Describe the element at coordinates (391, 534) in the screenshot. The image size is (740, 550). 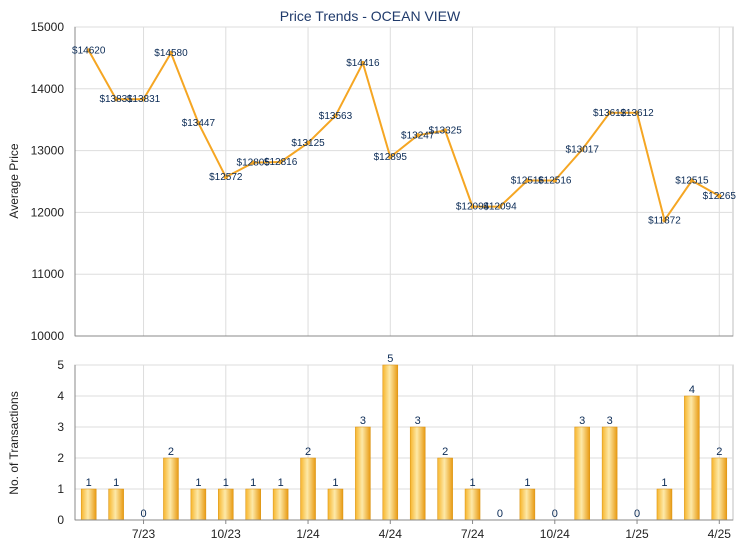
I see `x-tick-label: 4/24` at that location.